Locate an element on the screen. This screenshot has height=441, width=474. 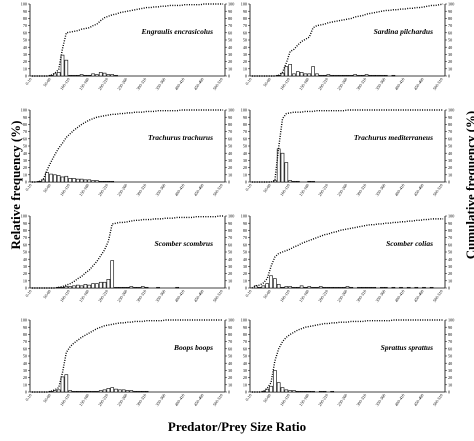
y-tick-label-right: 0 is located at coordinates (229, 392).